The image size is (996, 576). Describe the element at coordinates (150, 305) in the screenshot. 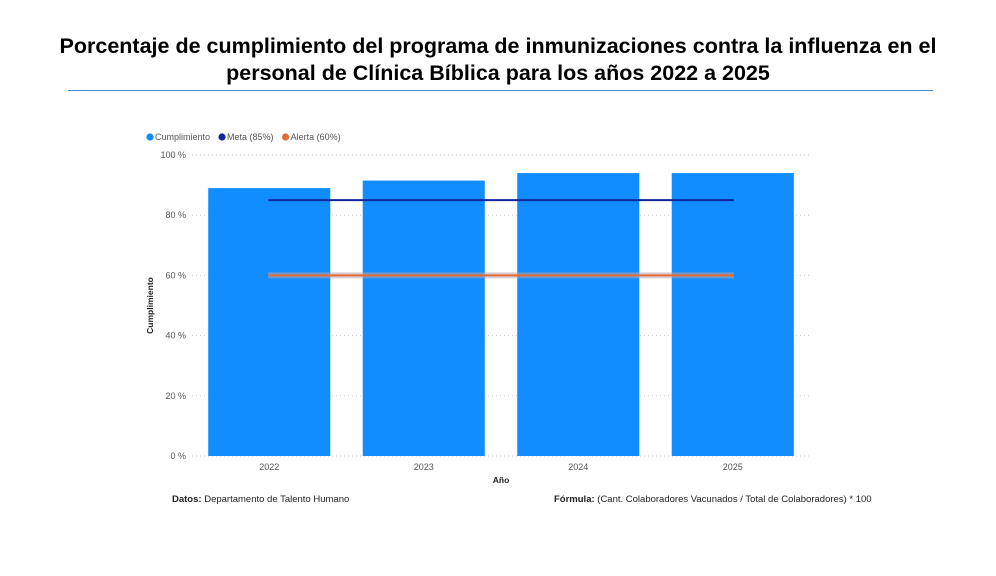

I see `y-axis-title: Cumplimiento` at that location.